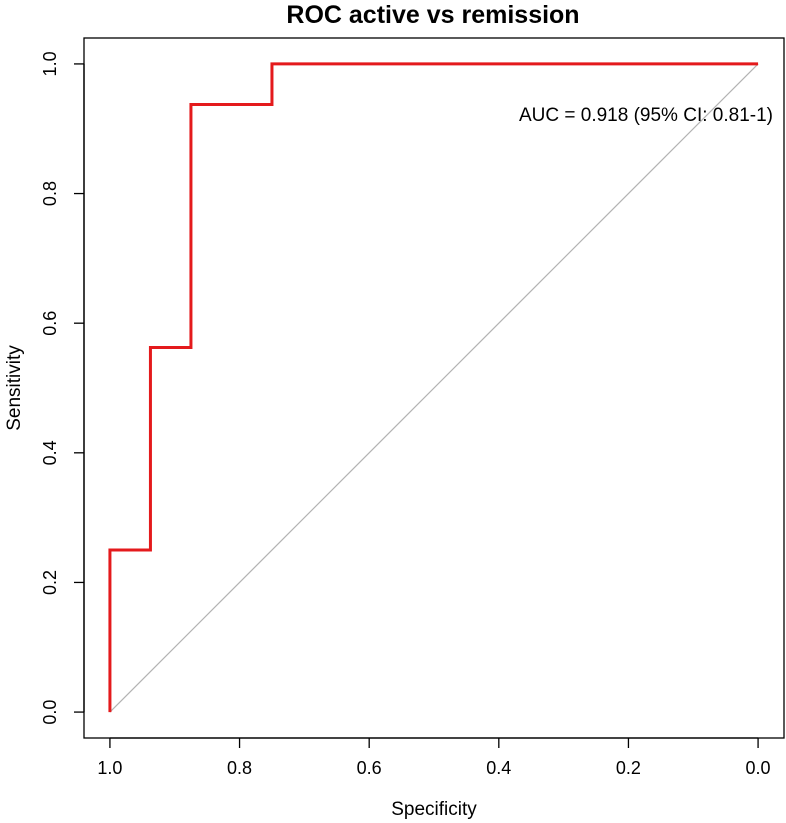 This screenshot has height=823, width=786. What do you see at coordinates (50, 452) in the screenshot?
I see `y-tick-label: 0.4` at bounding box center [50, 452].